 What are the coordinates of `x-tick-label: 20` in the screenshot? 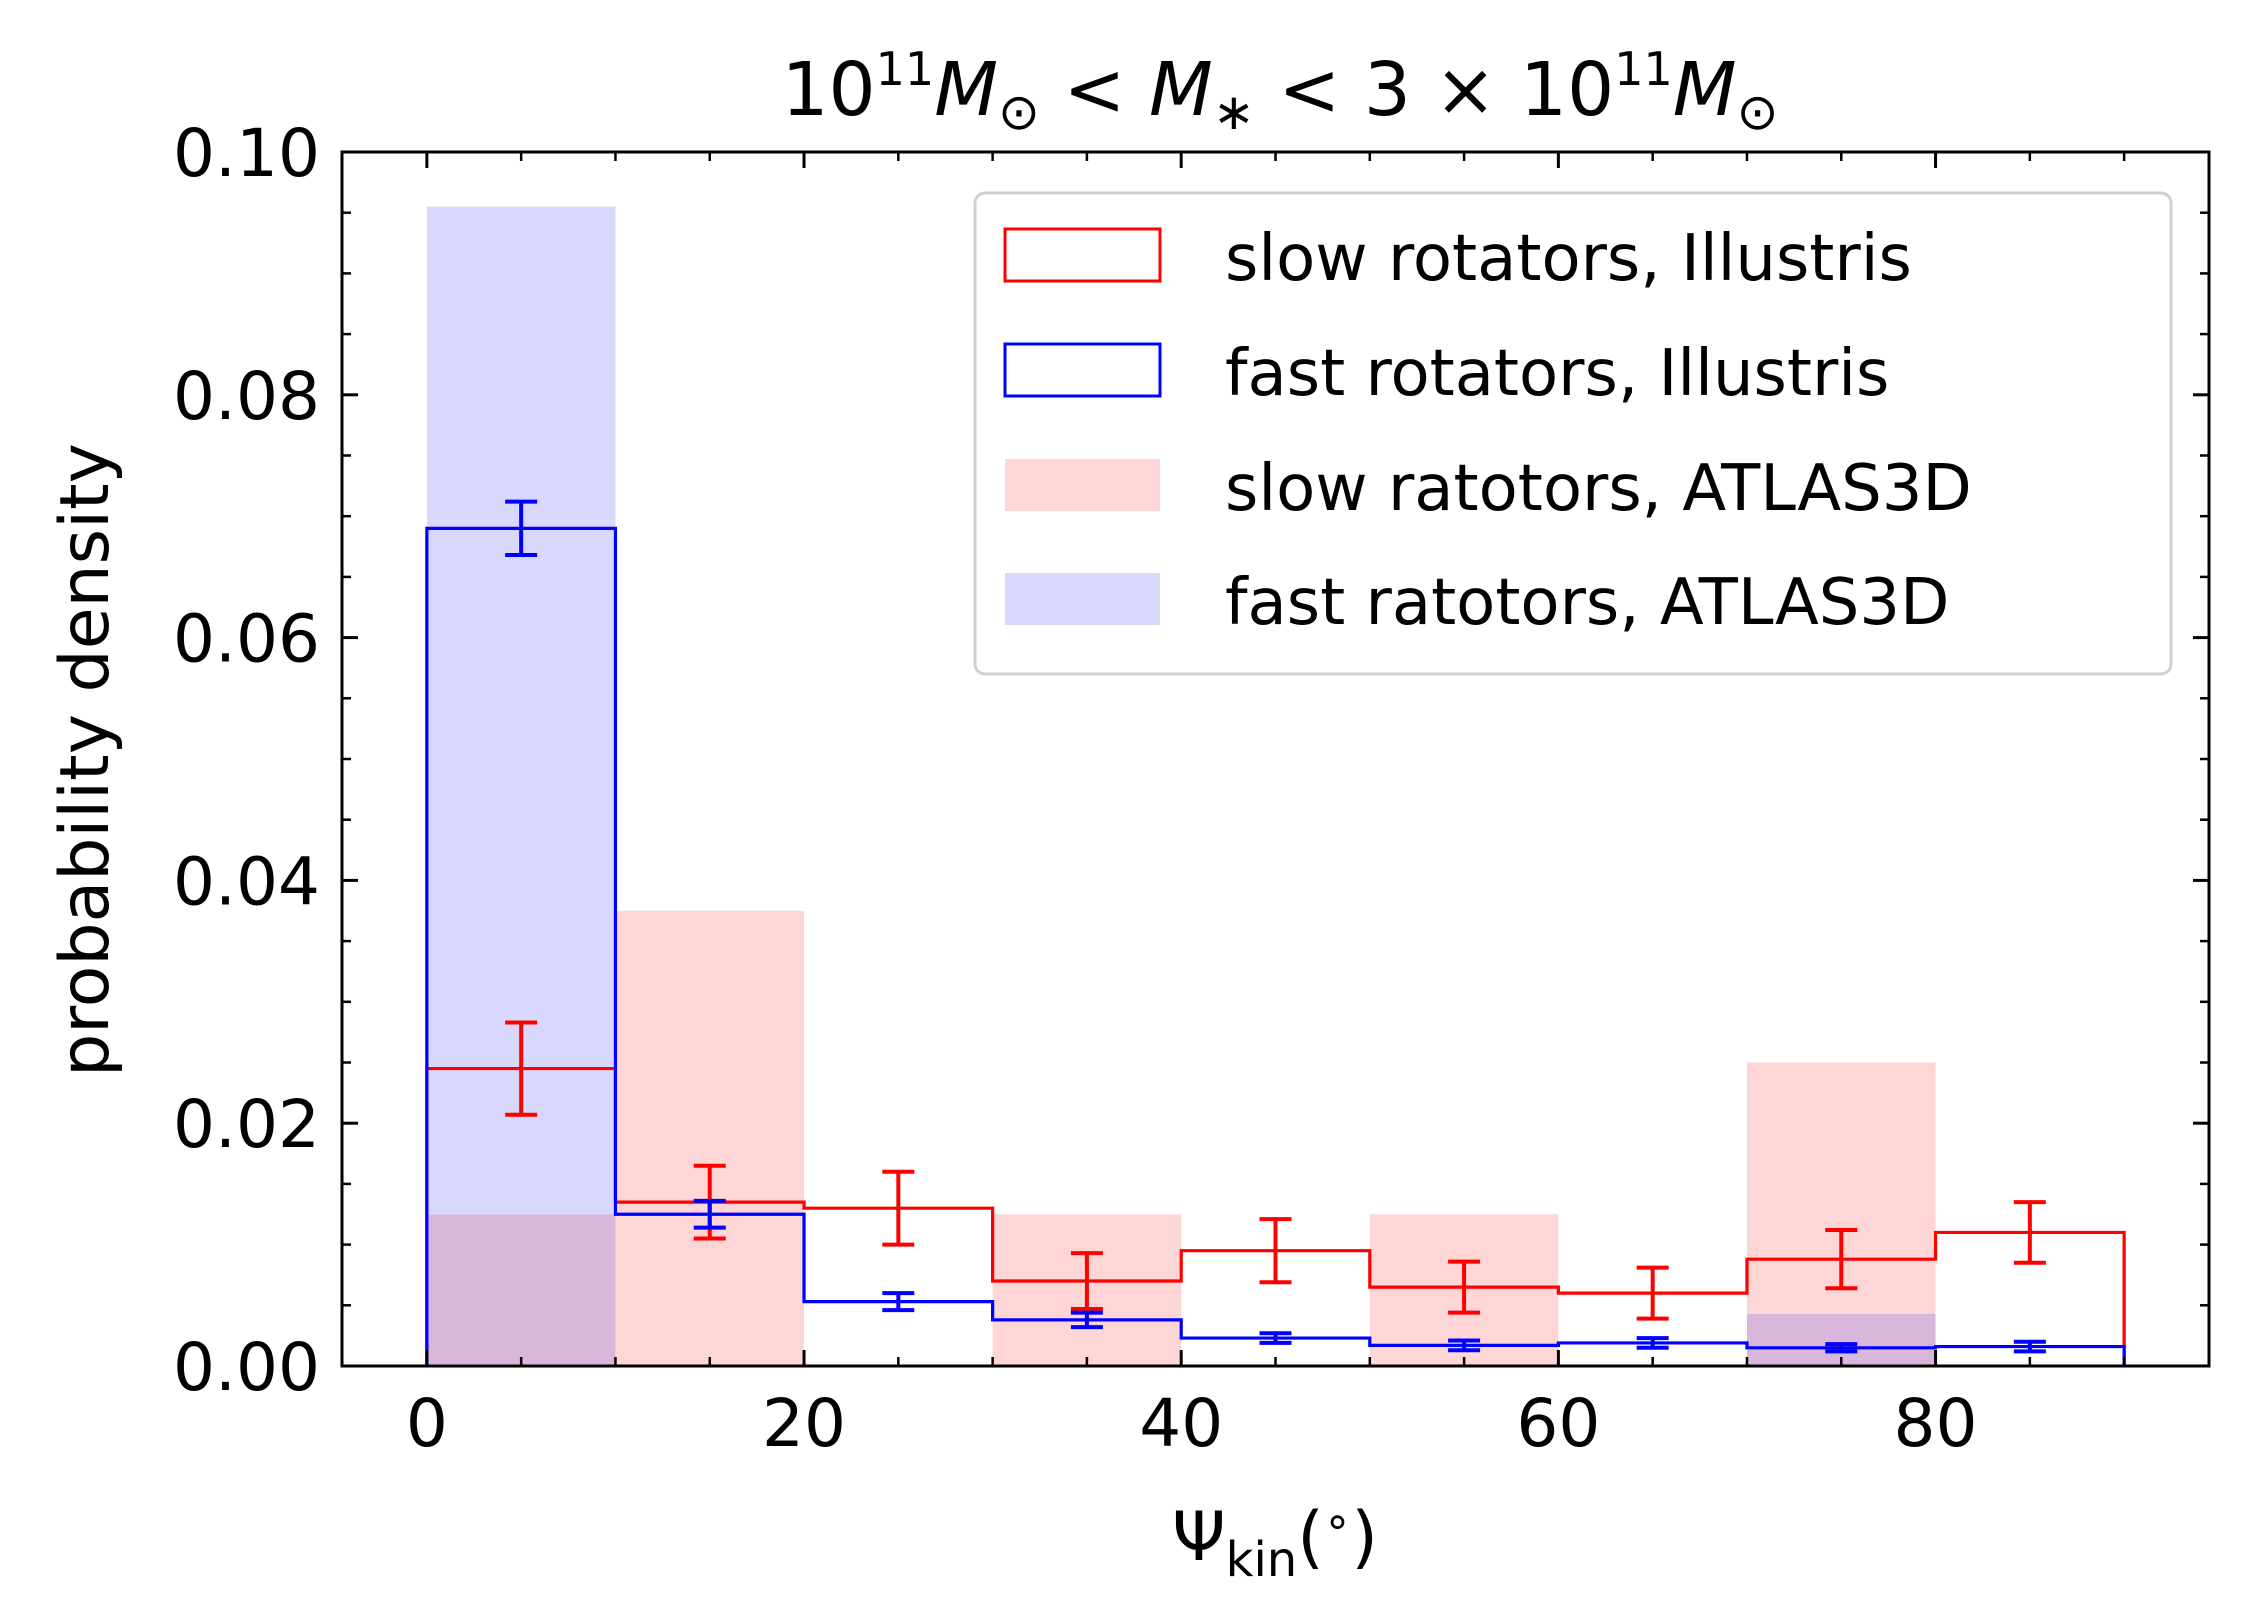 It's located at (804, 1423).